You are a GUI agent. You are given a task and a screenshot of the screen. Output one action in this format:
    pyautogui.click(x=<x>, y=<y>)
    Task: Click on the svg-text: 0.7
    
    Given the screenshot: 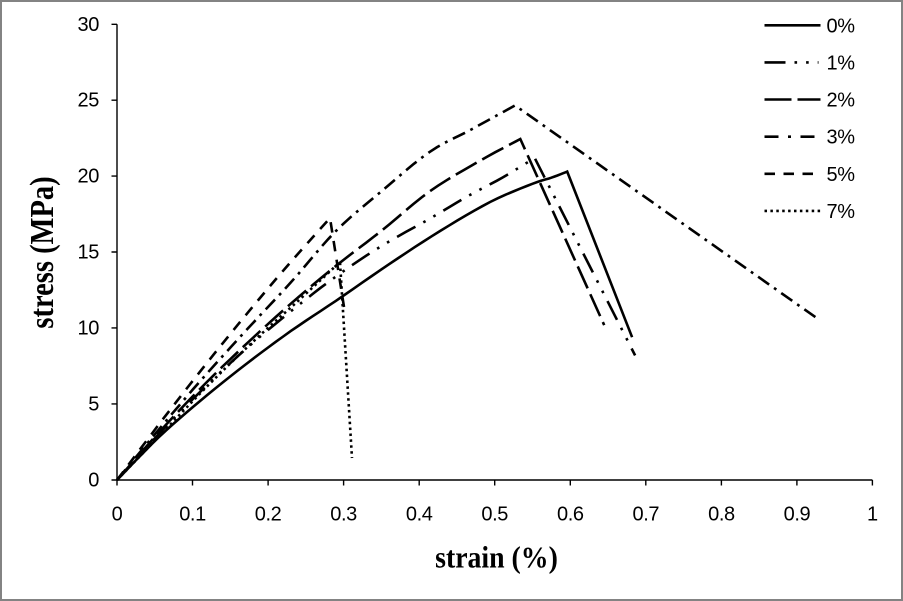 What is the action you would take?
    pyautogui.click(x=645, y=514)
    